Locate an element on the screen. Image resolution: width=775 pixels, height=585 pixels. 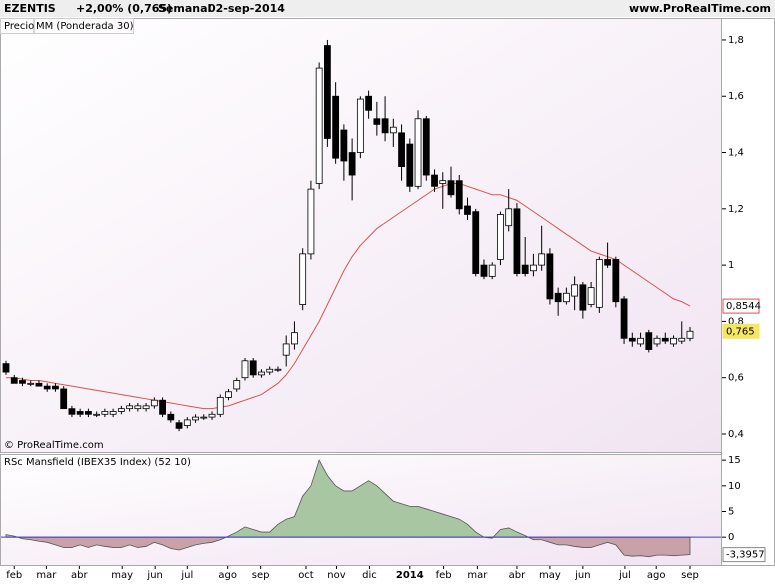
x-tick-label: dic is located at coordinates (369, 575).